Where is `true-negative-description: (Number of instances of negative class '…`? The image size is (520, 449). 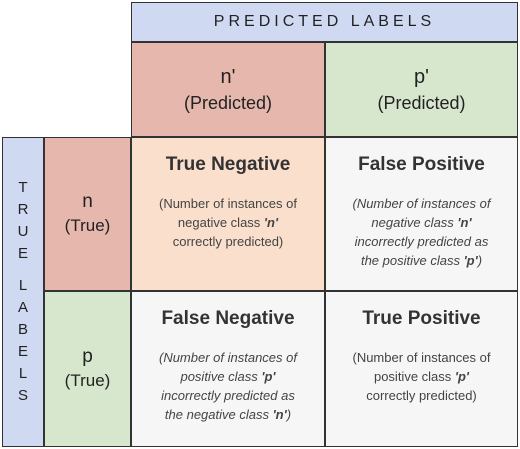
true-negative-description: (Number of instances of negative class '… is located at coordinates (228, 222).